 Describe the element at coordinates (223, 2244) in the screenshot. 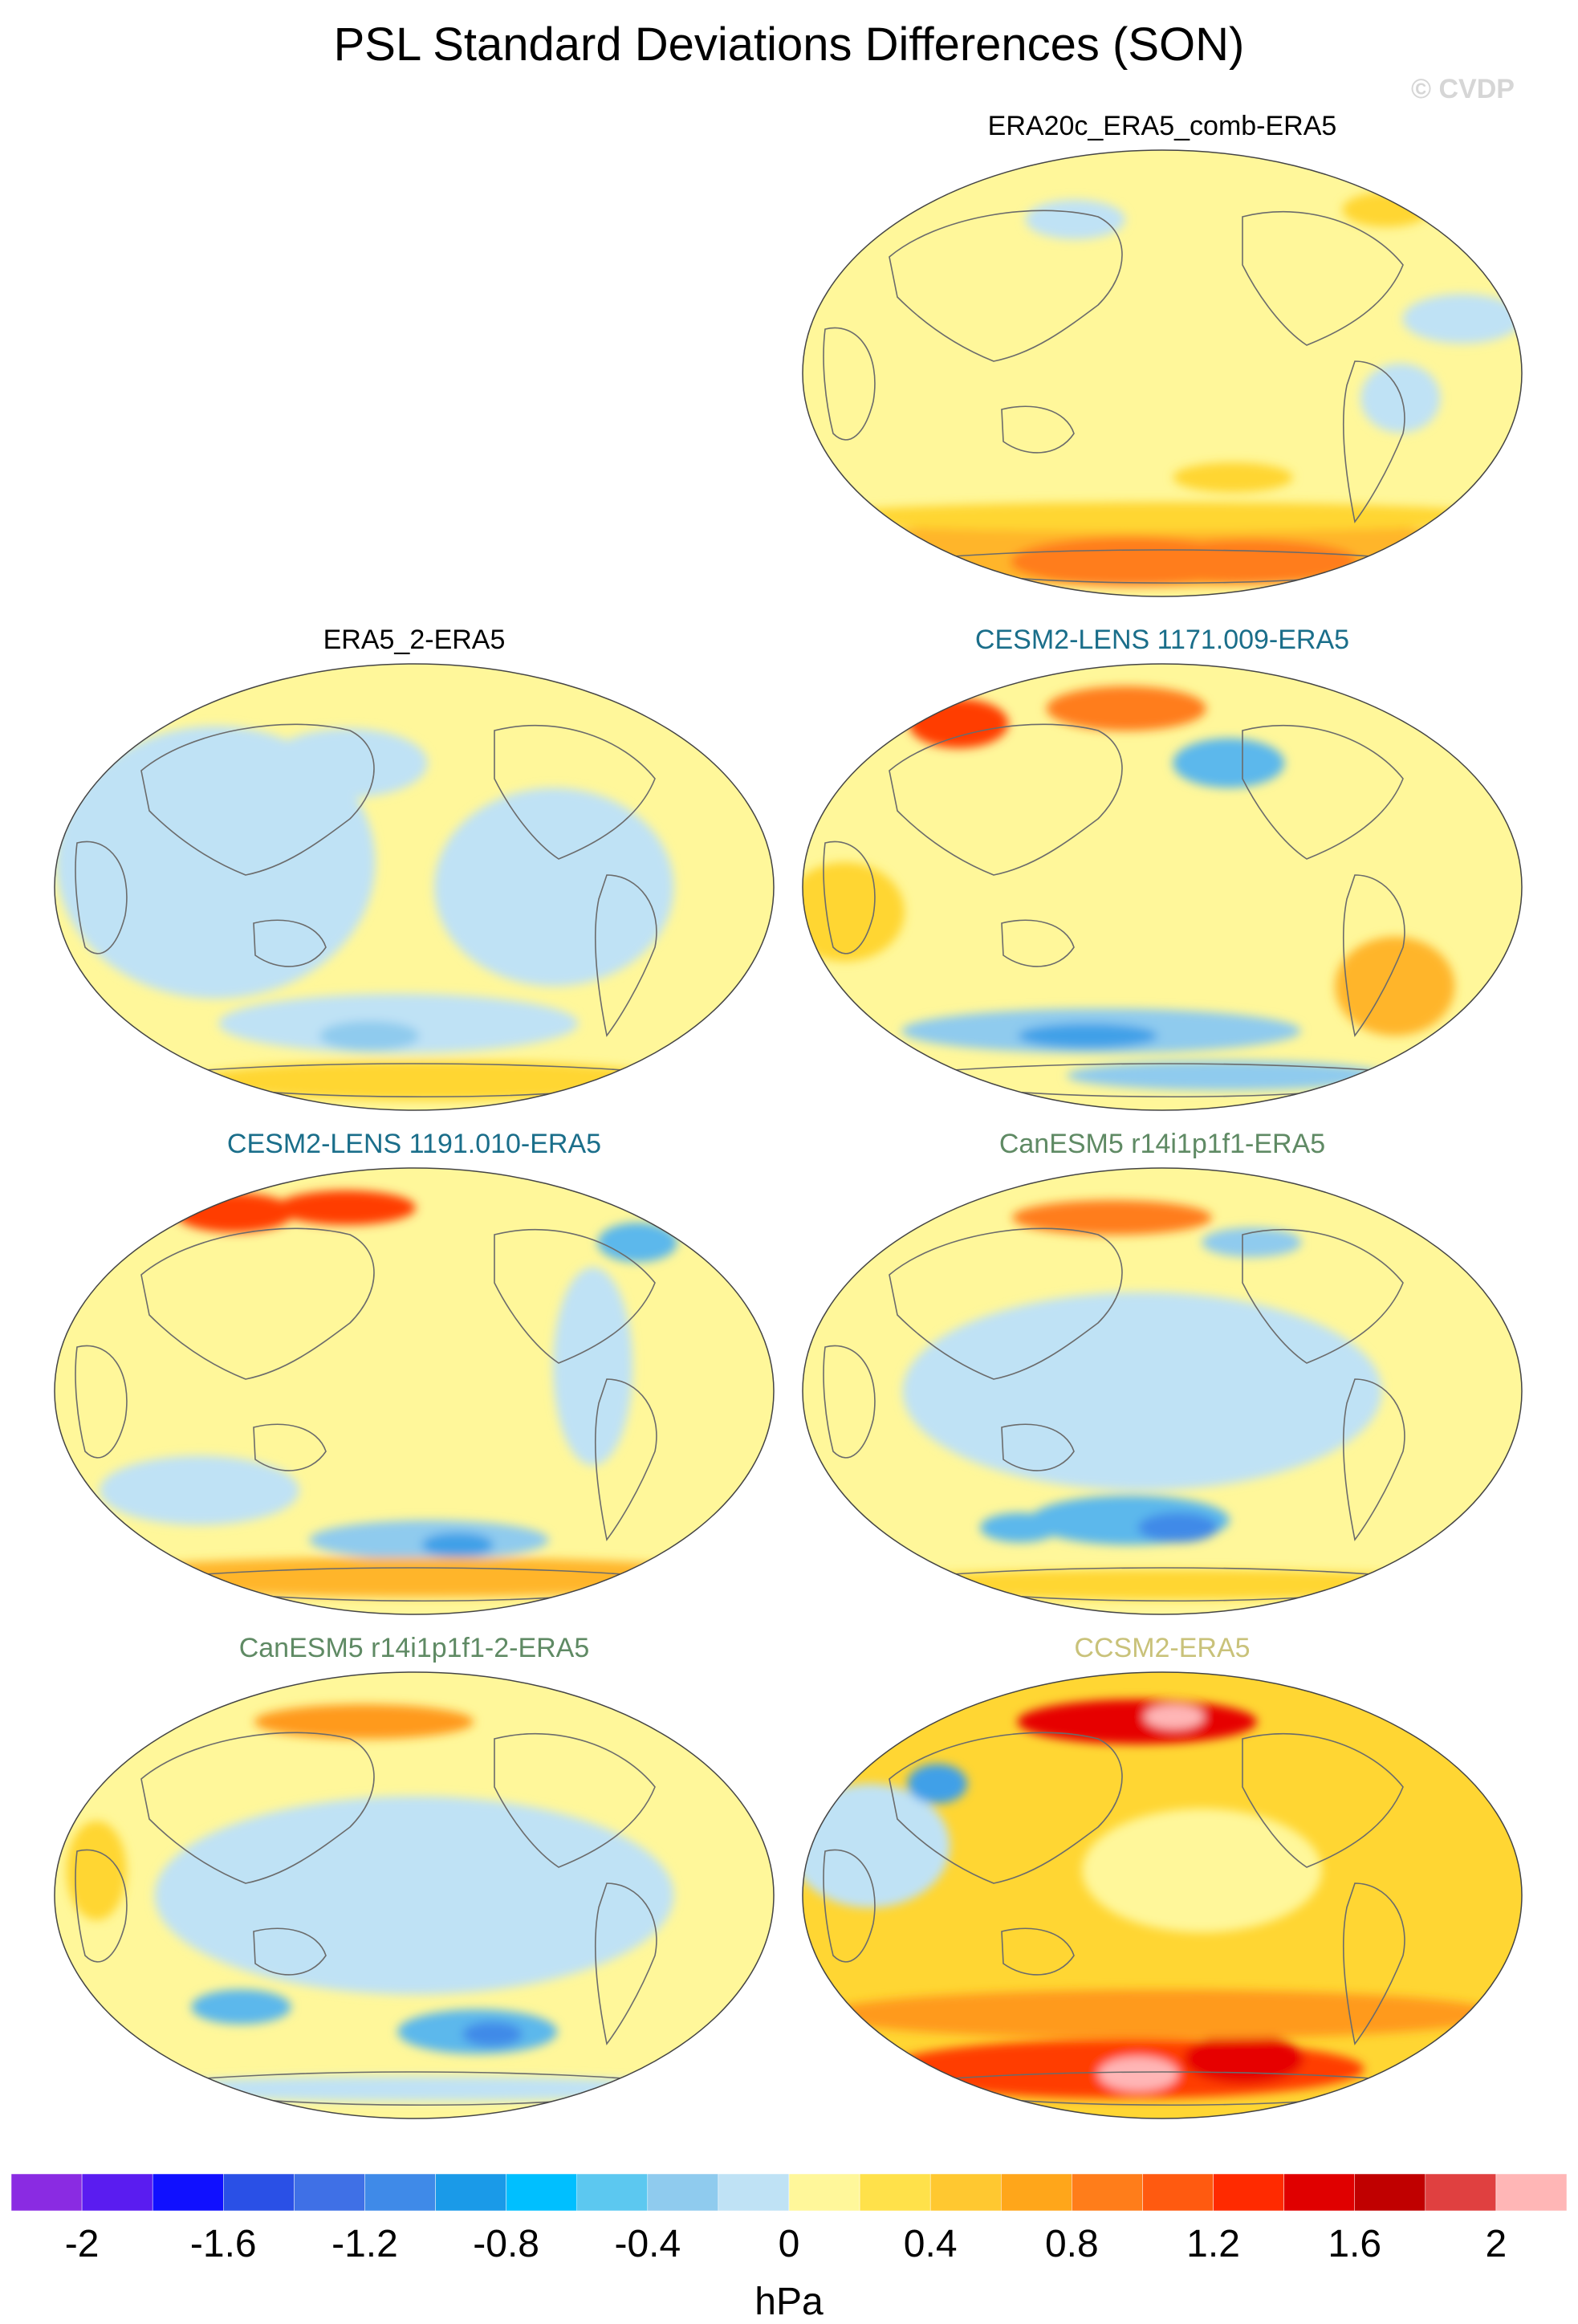

I see `colorbar-tick-label: -1.6` at that location.